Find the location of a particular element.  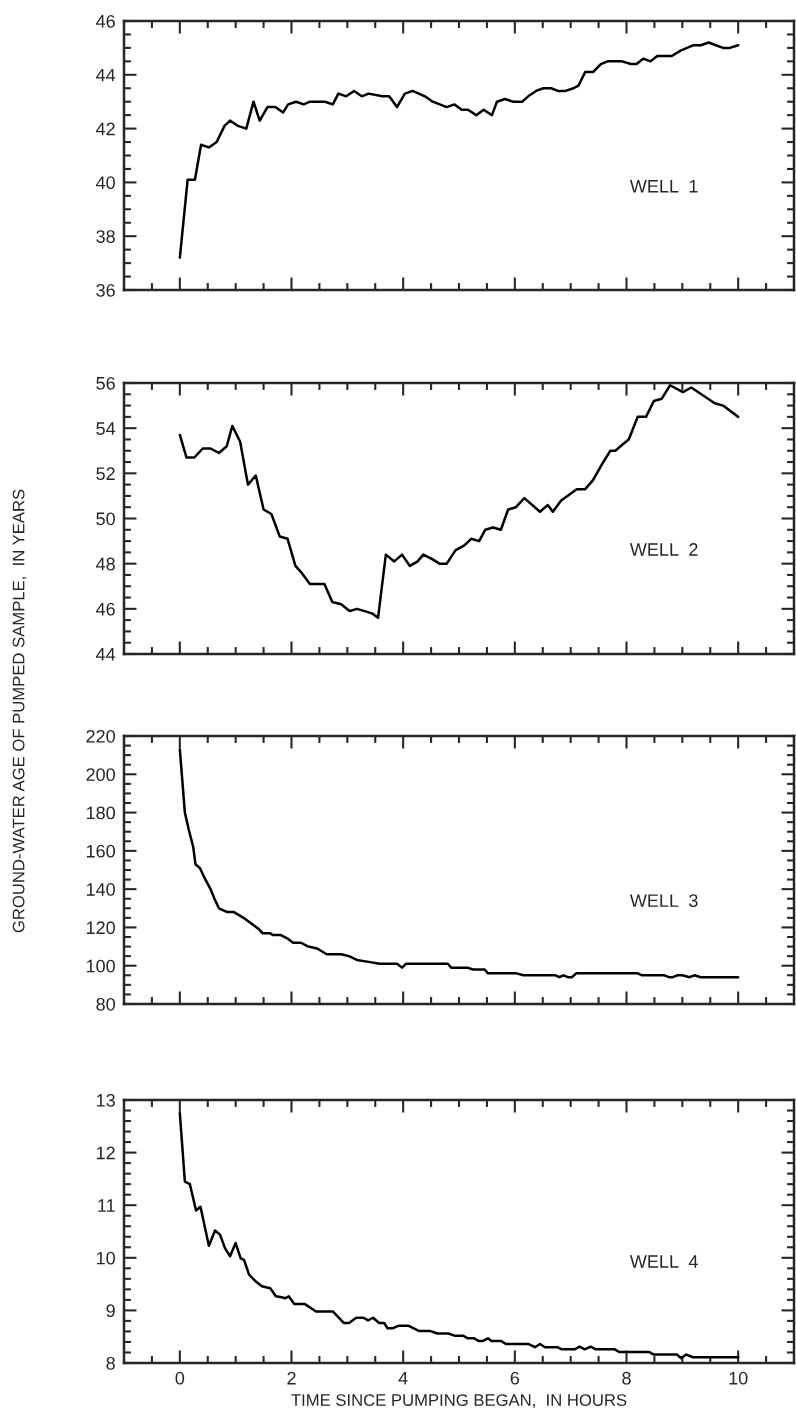

y-tick-label: 8 is located at coordinates (110, 1363).